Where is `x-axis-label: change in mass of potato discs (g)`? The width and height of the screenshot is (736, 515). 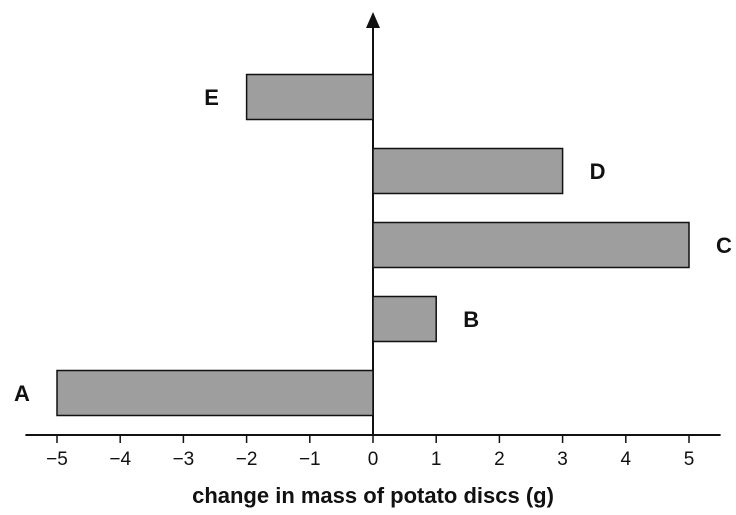 x-axis-label: change in mass of potato discs (g) is located at coordinates (373, 495).